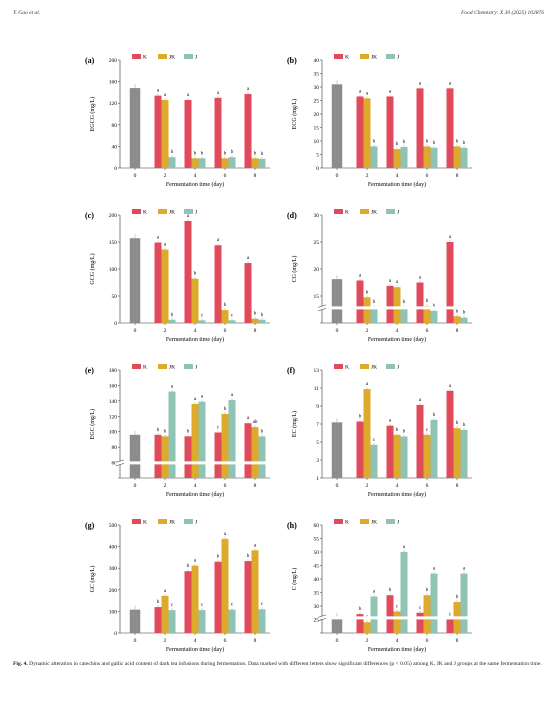  I want to click on y-tick-label: 3, so click(317, 461).